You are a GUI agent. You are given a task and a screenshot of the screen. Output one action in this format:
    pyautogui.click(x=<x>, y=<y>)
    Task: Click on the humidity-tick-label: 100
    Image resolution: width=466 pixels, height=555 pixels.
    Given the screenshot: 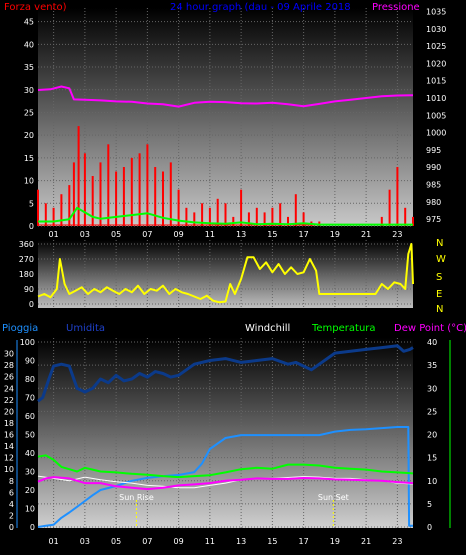 What is the action you would take?
    pyautogui.click(x=27, y=342)
    